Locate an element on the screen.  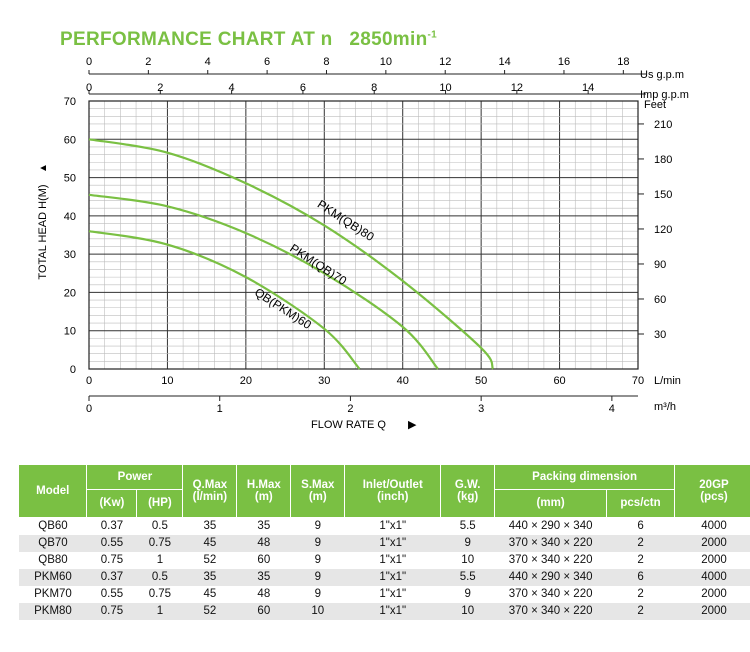
header-hmax-label: H.Max is located at coordinates (263, 484).